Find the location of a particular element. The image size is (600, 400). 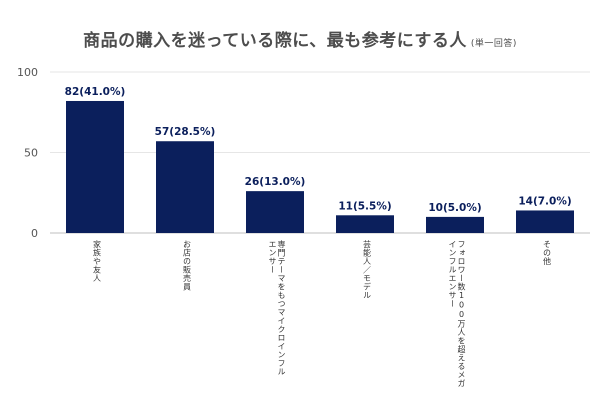

chart-title-text: 商品の購入を迷っている際に、最も参考にする人 is located at coordinates (275, 41).